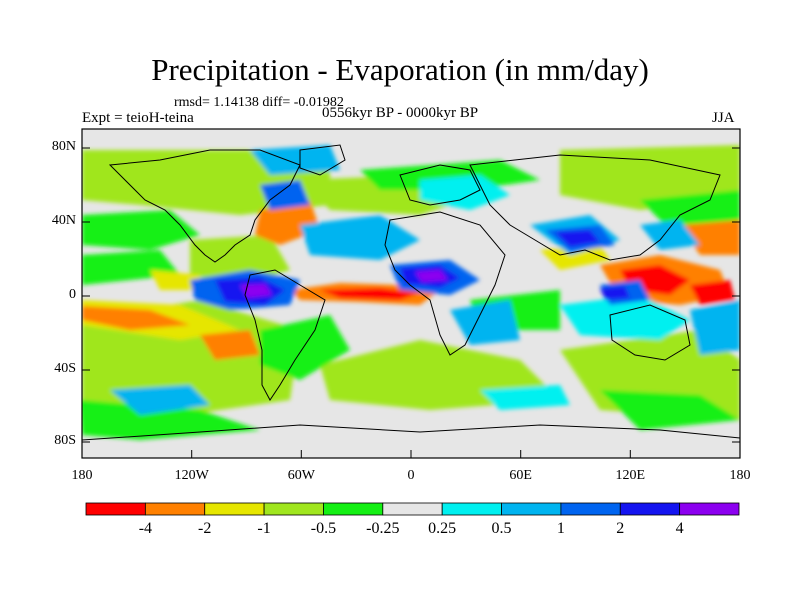 The height and width of the screenshot is (600, 800). Describe the element at coordinates (400, 69) in the screenshot. I see `plot-title: Precipitation - Evaporation (in mm/day)` at that location.